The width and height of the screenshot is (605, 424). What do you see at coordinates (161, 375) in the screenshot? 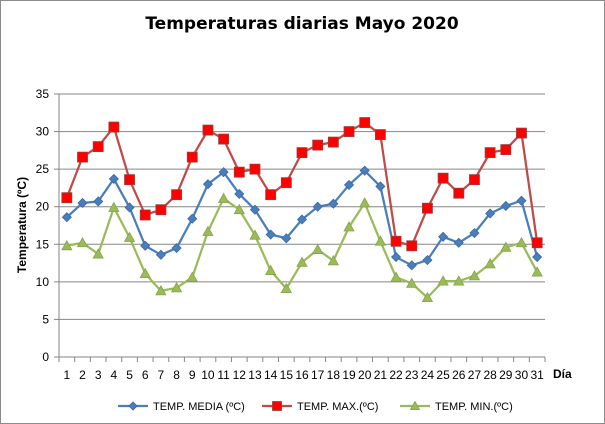
I see `x-tick-label: 7` at bounding box center [161, 375].